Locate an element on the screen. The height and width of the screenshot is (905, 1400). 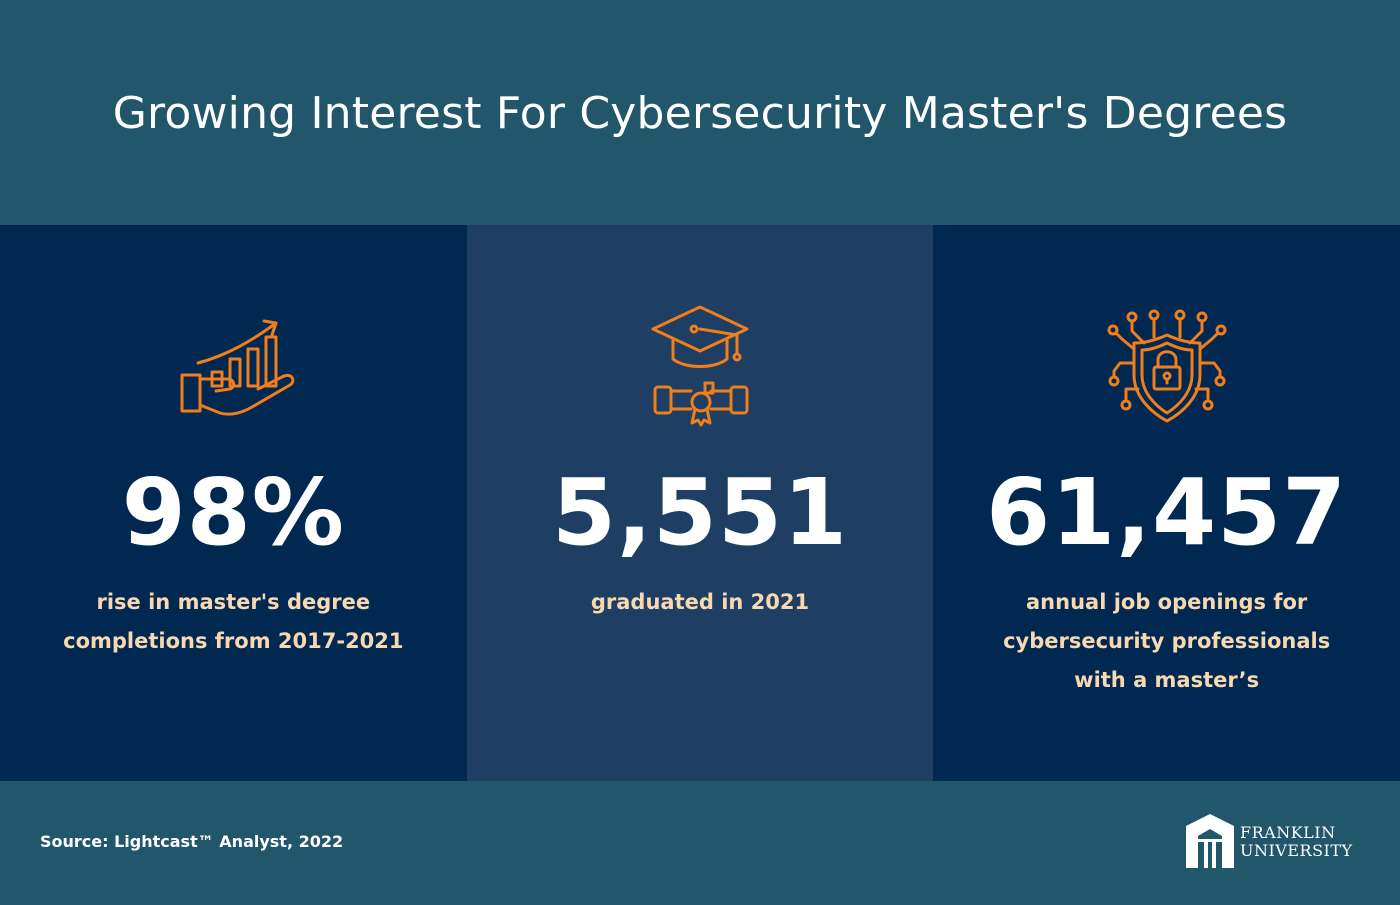
growth-chart-hand-icon is located at coordinates (233, 367).